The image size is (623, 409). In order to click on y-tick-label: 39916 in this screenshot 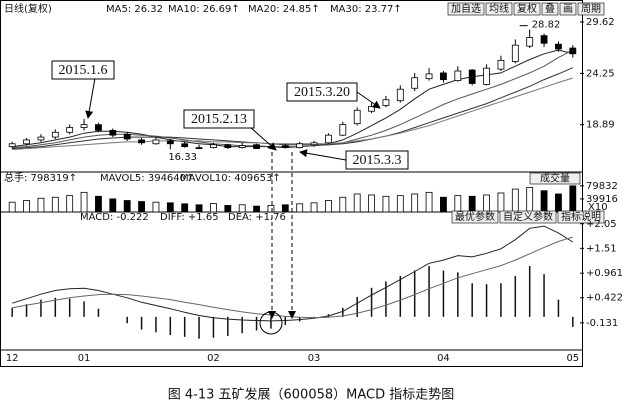, I will do `click(602, 199)`.